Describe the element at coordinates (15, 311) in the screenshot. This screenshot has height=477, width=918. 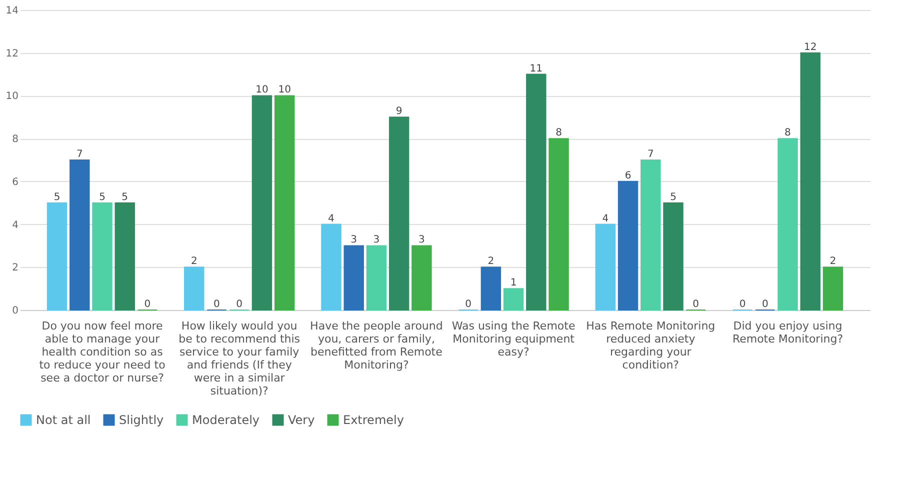
I see `y-tick-label: 0` at that location.